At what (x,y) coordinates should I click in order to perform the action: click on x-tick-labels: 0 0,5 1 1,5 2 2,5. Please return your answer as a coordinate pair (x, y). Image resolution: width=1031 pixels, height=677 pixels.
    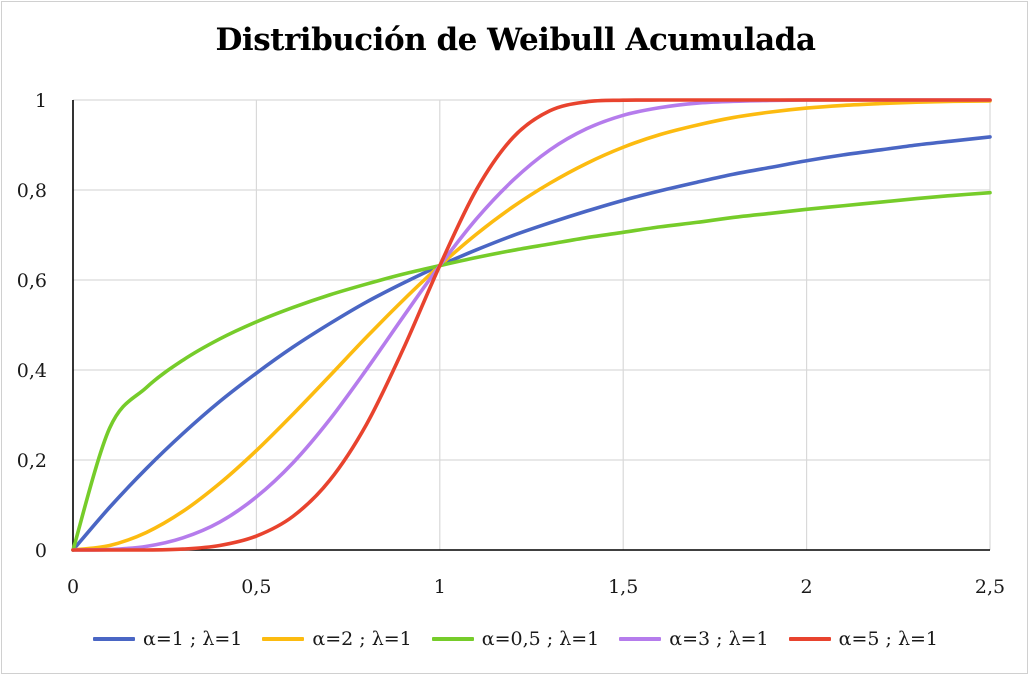
    Looking at the image, I should click on (536, 587).